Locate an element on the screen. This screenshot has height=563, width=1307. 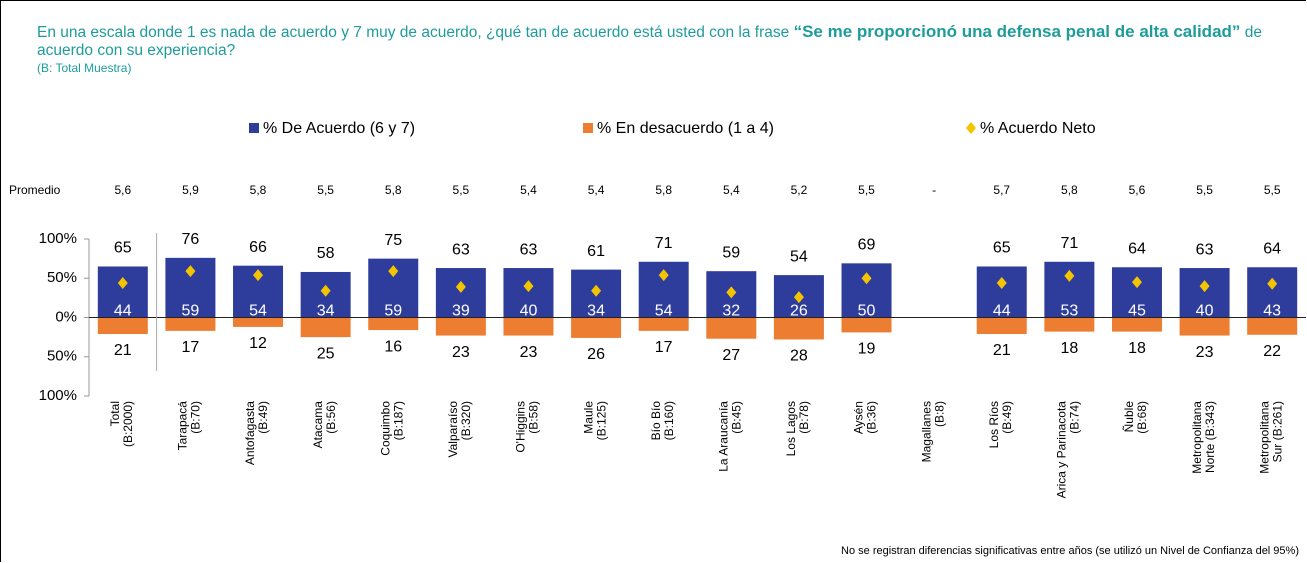
x-tick-label: O'Higgins is located at coordinates (521, 427).